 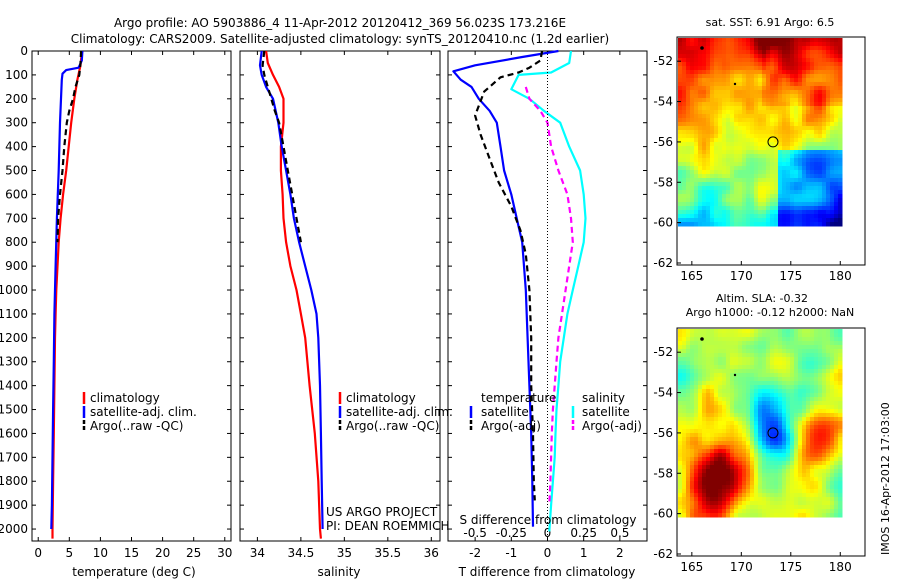 What do you see at coordinates (702, 339) in the screenshot?
I see `map-dot` at bounding box center [702, 339].